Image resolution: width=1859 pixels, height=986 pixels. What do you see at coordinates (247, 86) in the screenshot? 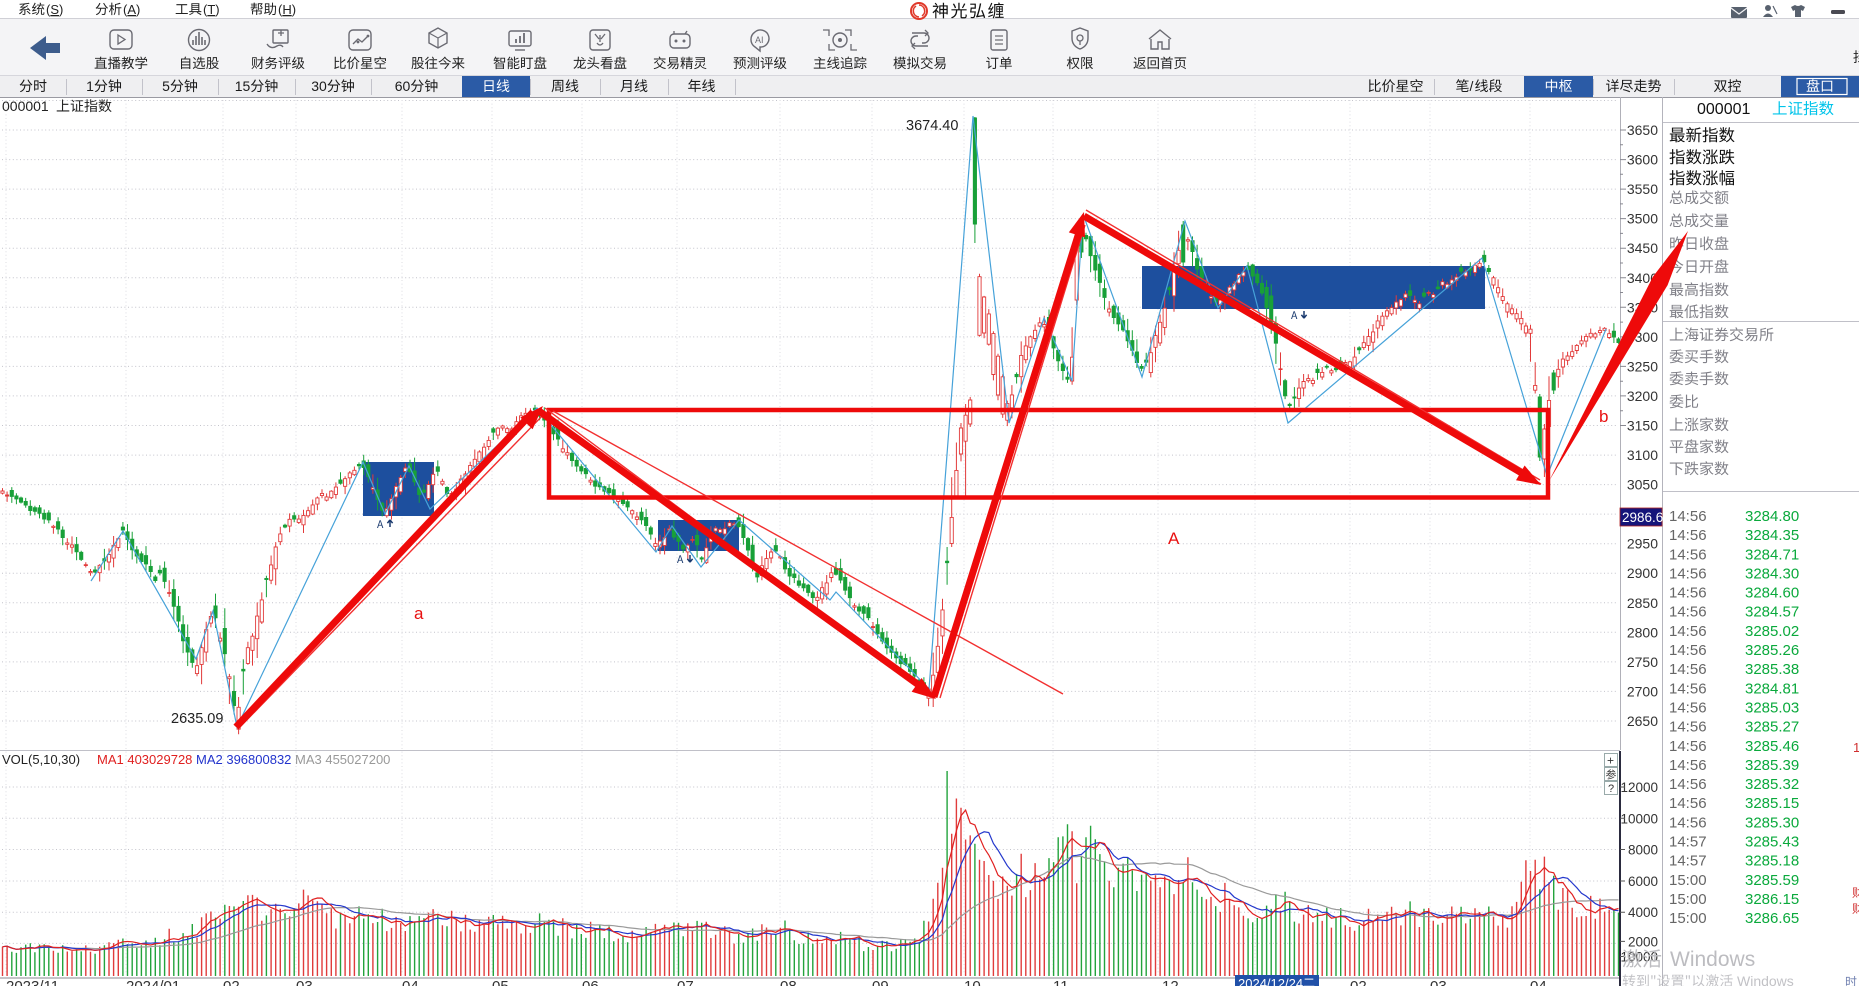
I see `svg-text: 5` at bounding box center [247, 86].